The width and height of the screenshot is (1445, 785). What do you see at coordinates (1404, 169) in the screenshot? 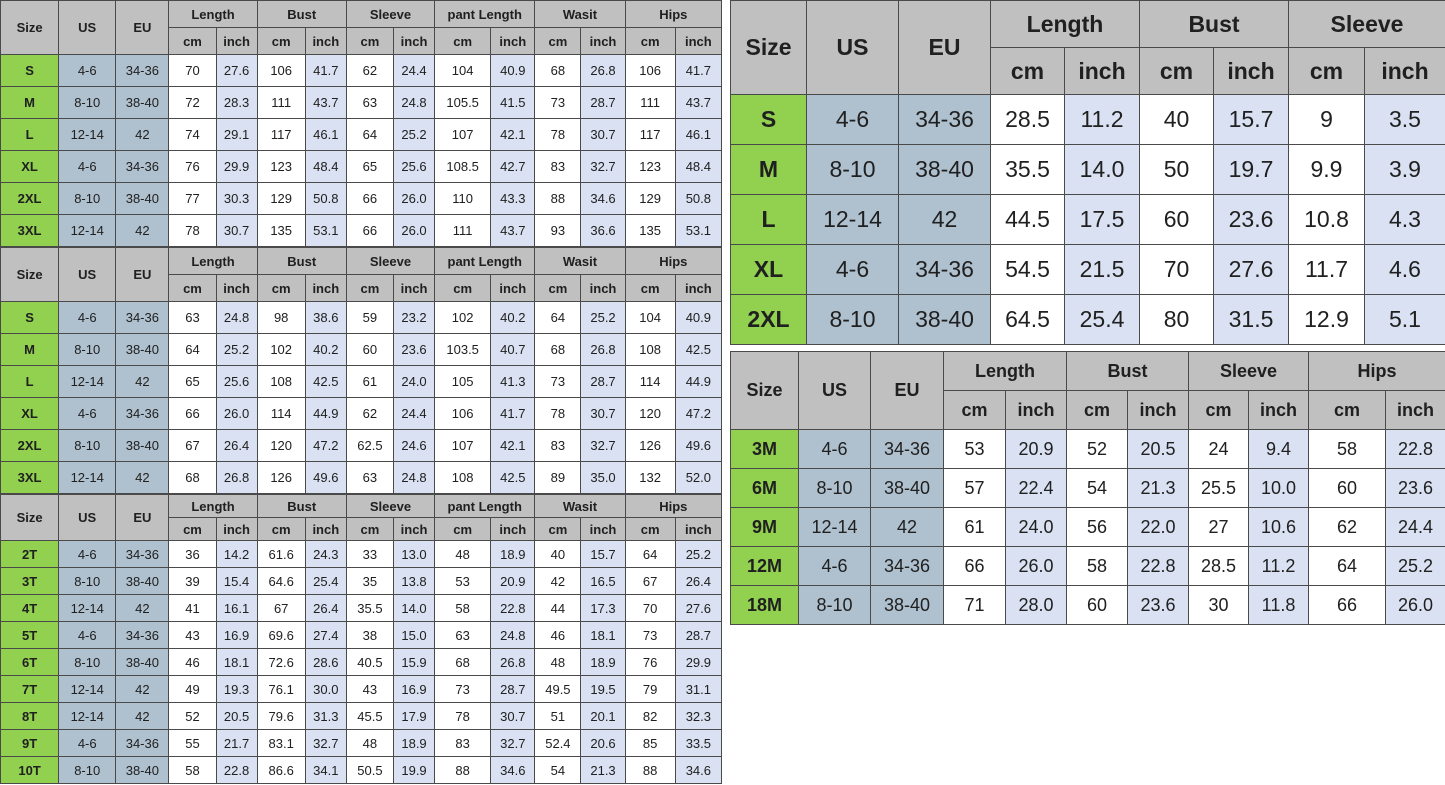
I see `measurement-cell: 3.9` at bounding box center [1404, 169].